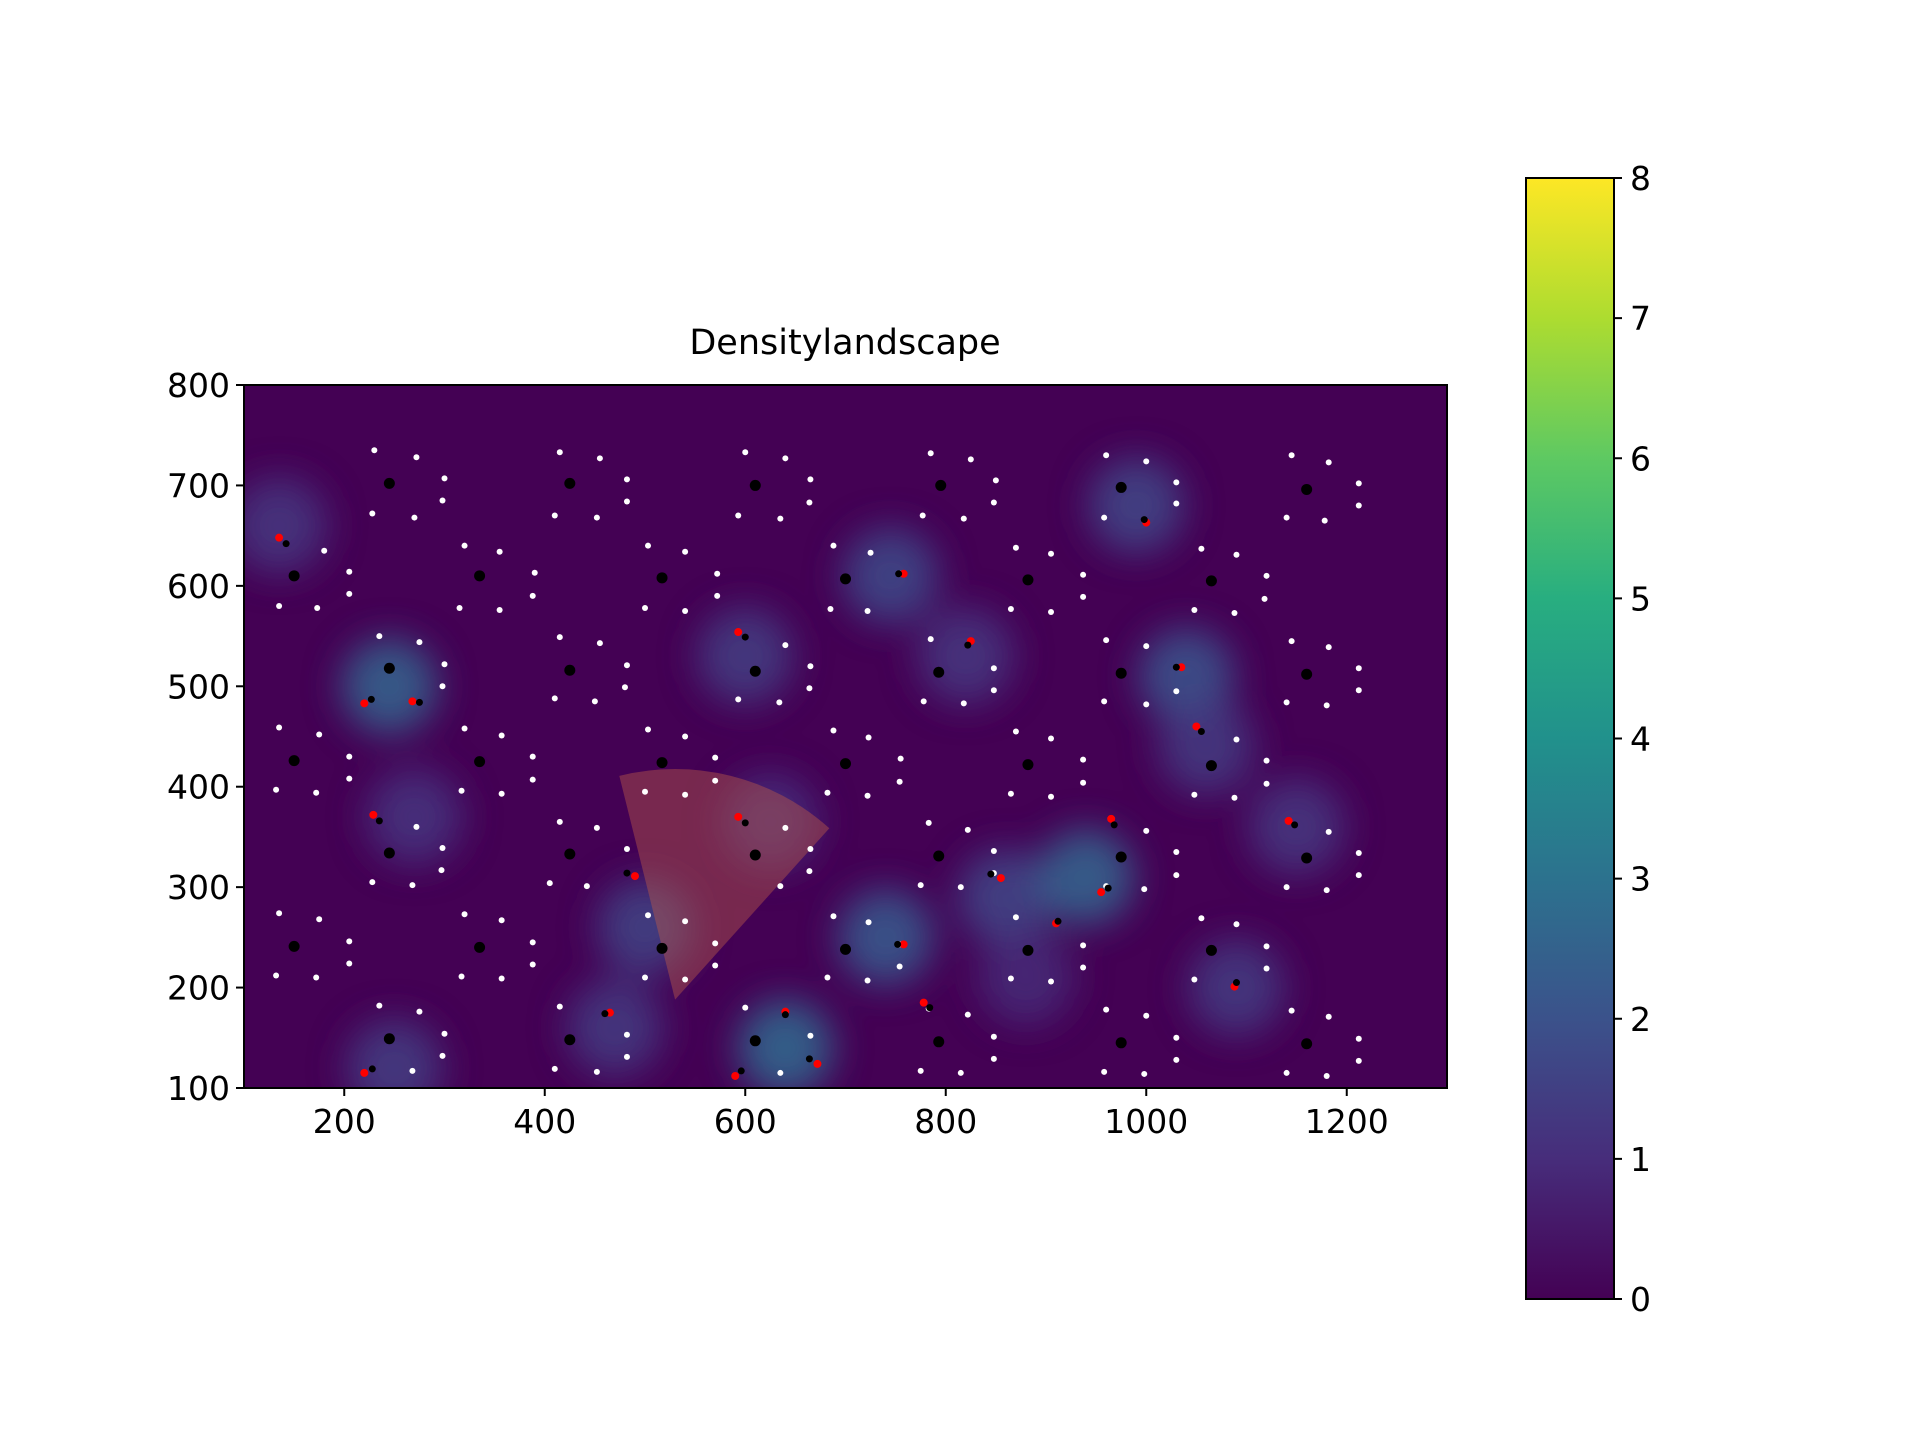  What do you see at coordinates (738, 632) in the screenshot?
I see `agent-body` at bounding box center [738, 632].